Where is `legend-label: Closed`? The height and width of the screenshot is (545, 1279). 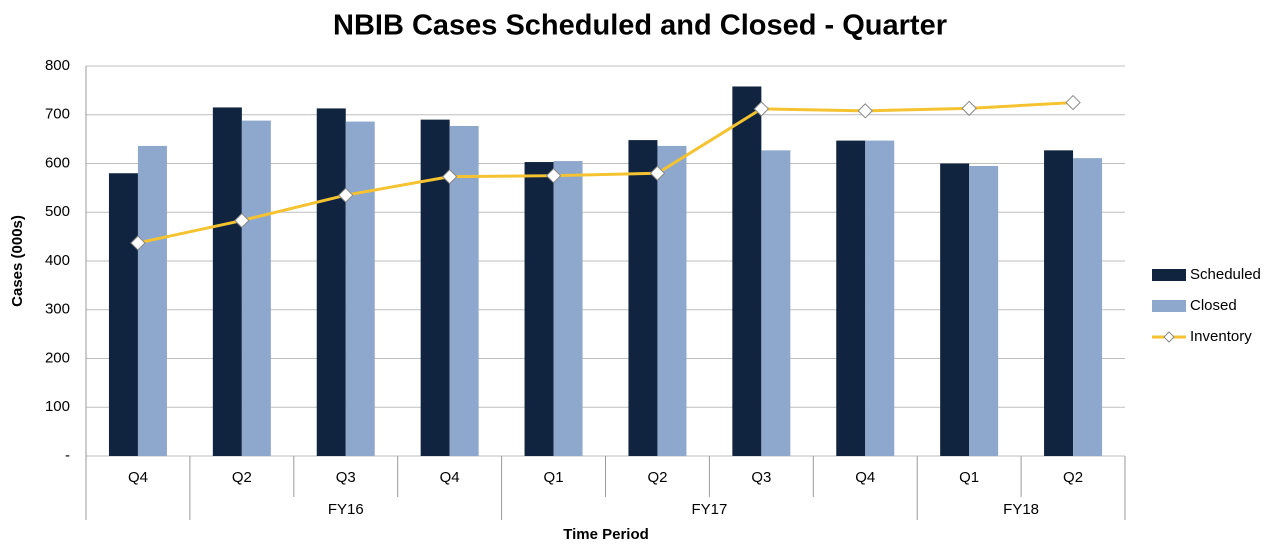 legend-label: Closed is located at coordinates (1213, 305).